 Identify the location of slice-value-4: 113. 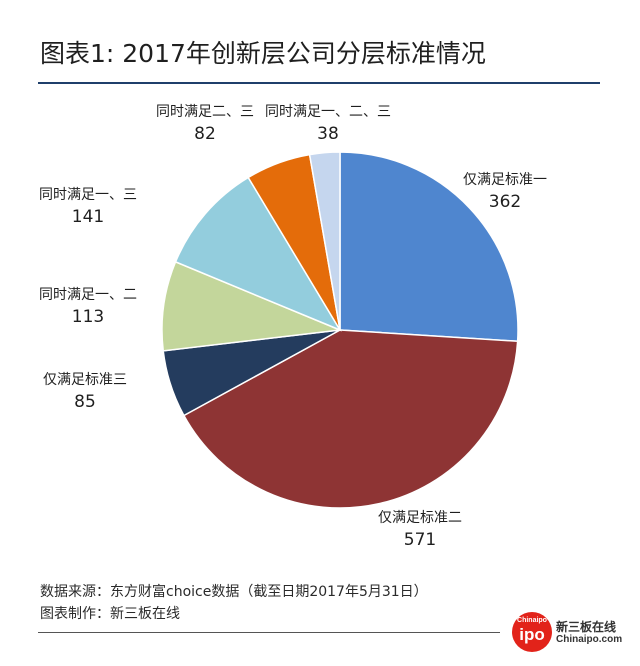
(88, 317).